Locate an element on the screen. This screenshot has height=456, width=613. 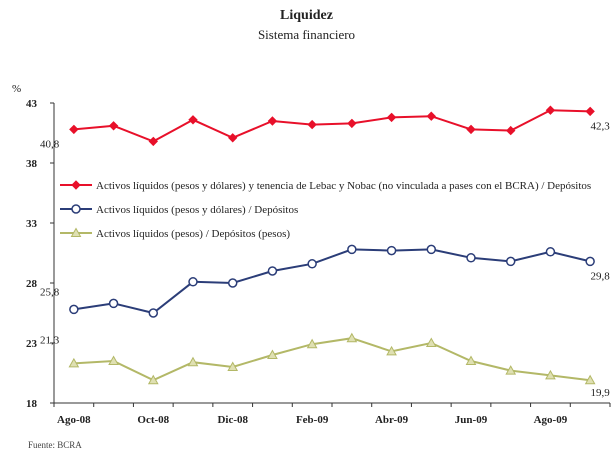
y-tick-label: 43 is located at coordinates (32, 104).